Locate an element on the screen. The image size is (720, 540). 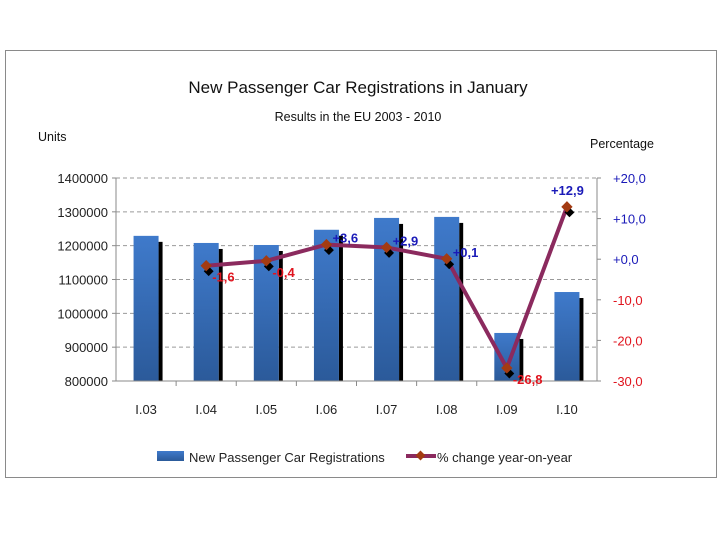
left-tick-label: 1400000 is located at coordinates (82, 178).